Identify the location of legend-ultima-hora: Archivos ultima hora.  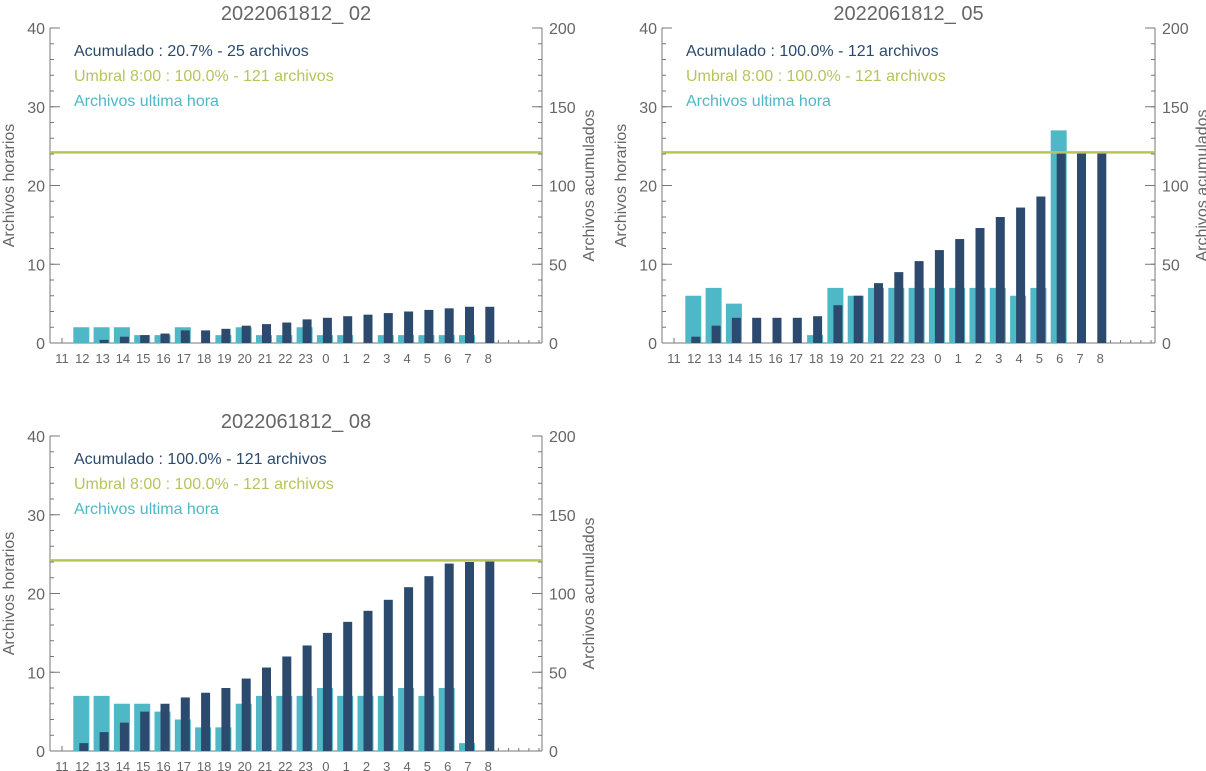
(146, 509).